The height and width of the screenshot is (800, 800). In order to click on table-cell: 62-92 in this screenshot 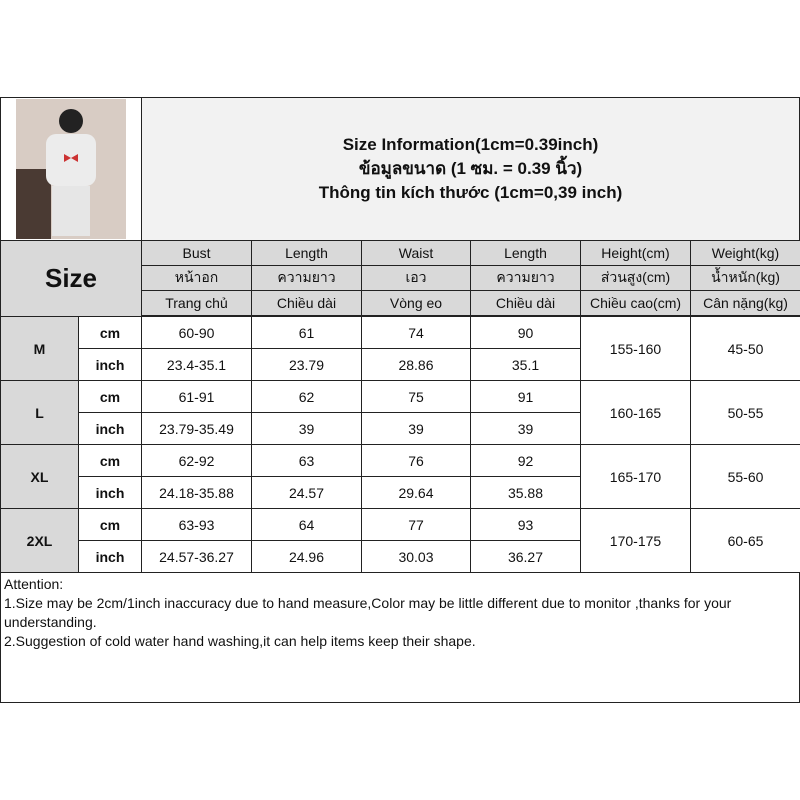, I will do `click(196, 460)`.